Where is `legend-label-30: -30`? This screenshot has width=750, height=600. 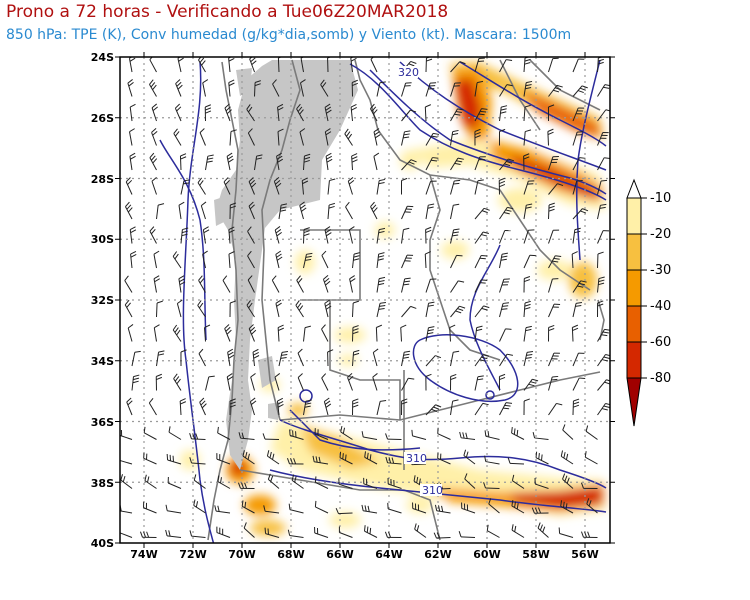
legend-label-30: -30 is located at coordinates (660, 270).